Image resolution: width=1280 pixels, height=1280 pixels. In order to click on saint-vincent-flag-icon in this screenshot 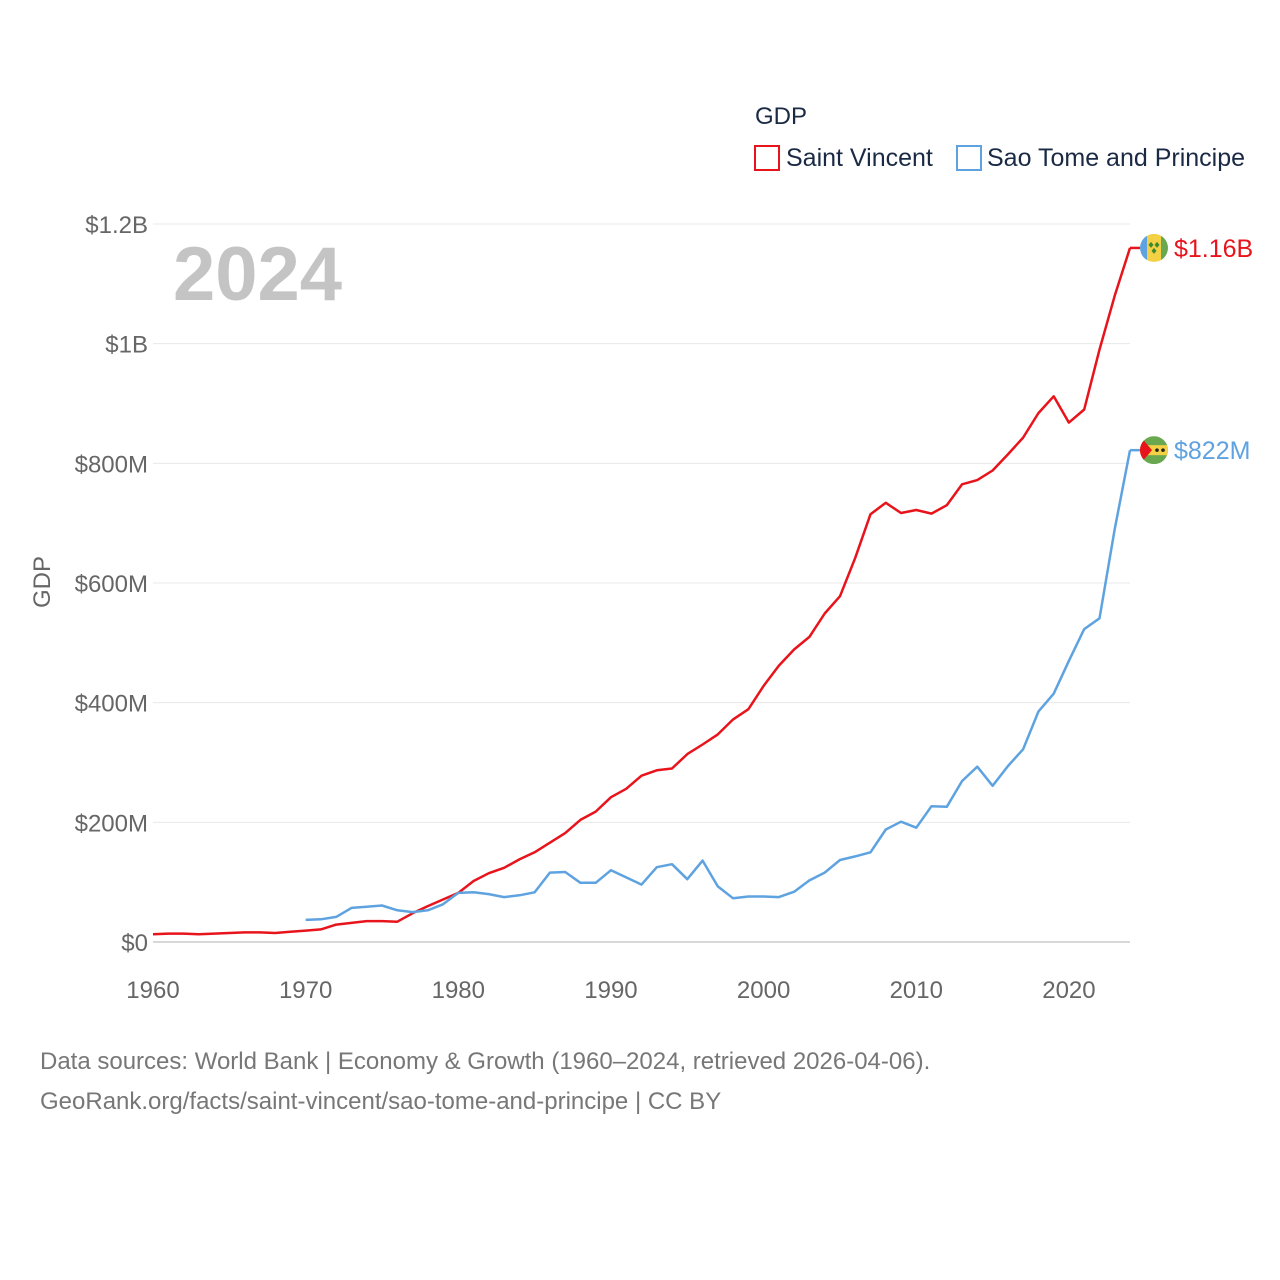, I will do `click(1154, 247)`.